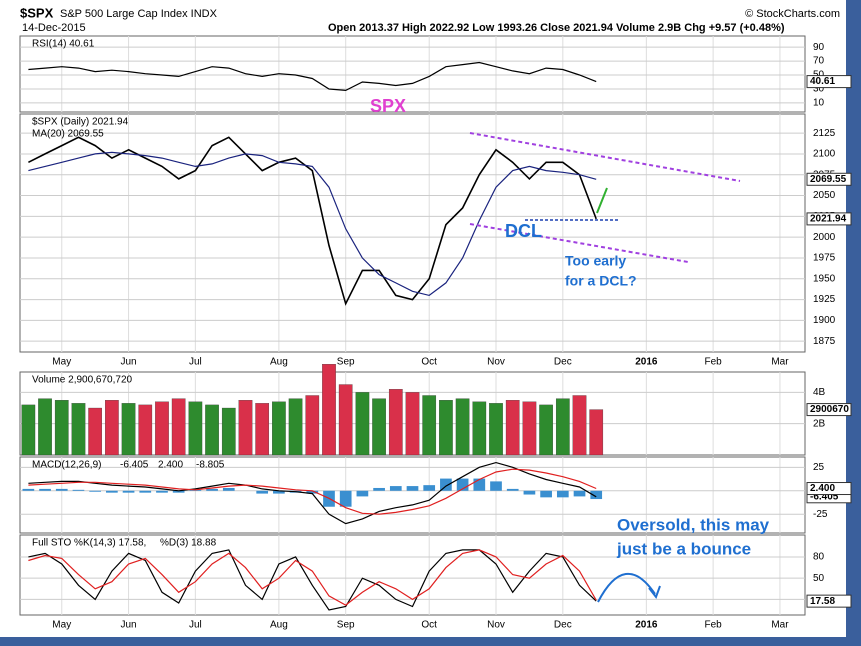 The height and width of the screenshot is (646, 861). What do you see at coordinates (819, 103) in the screenshot?
I see `y-tick-label: 10` at bounding box center [819, 103].